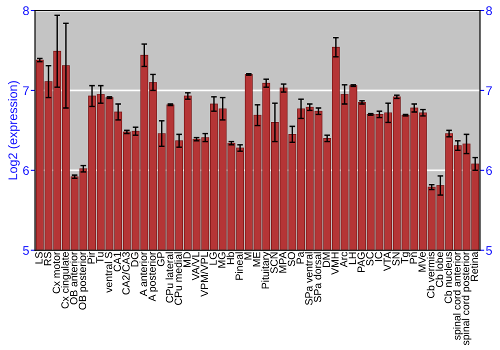  What do you see at coordinates (39, 258) in the screenshot?
I see `x-tick-label: LS` at bounding box center [39, 258].